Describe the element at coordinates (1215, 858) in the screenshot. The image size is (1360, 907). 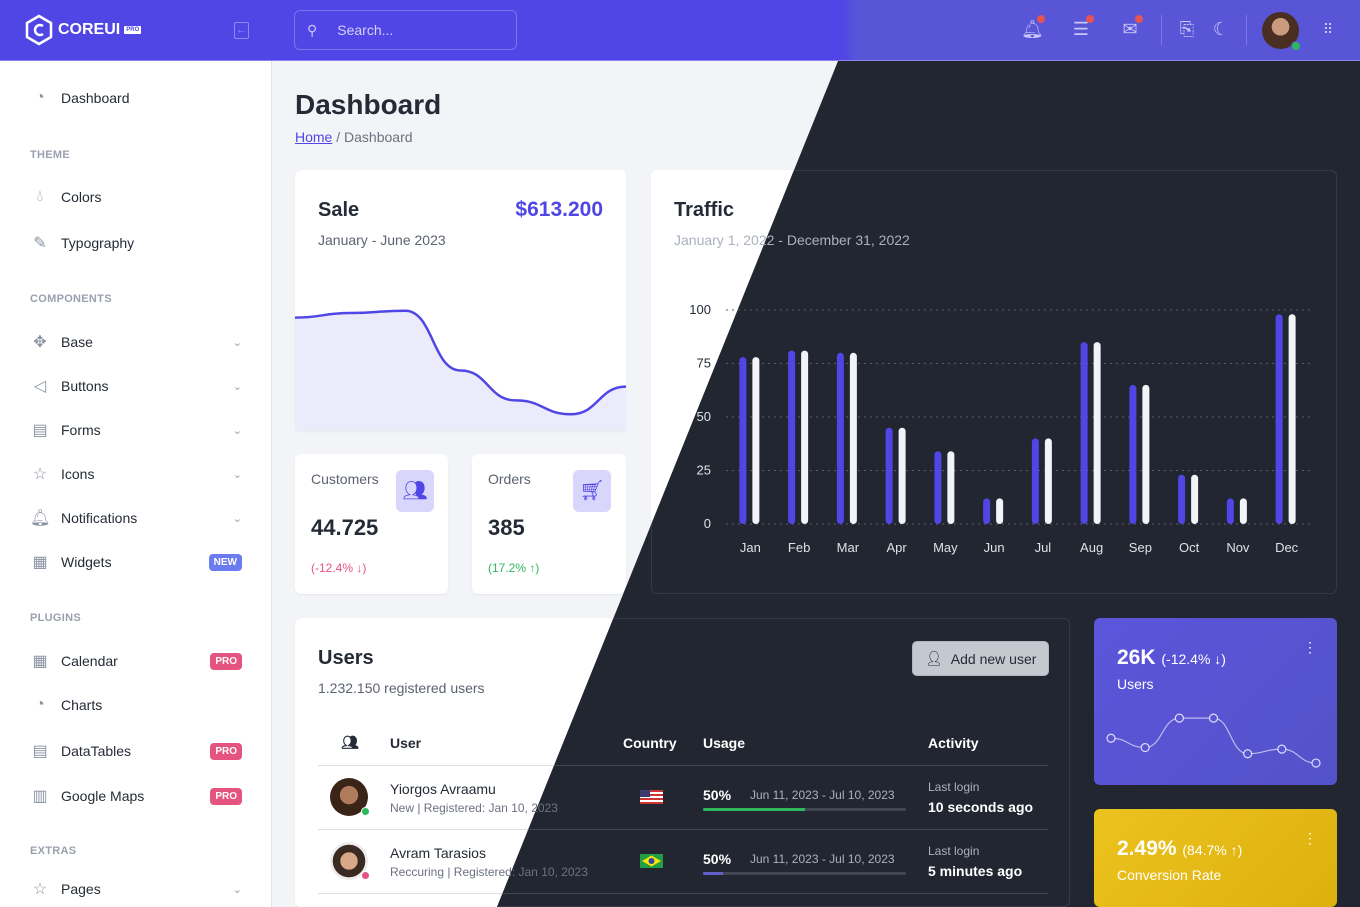
I see `conversion-widget: 2.49% (84.7% ↑) Conversion Rate ⋮` at that location.